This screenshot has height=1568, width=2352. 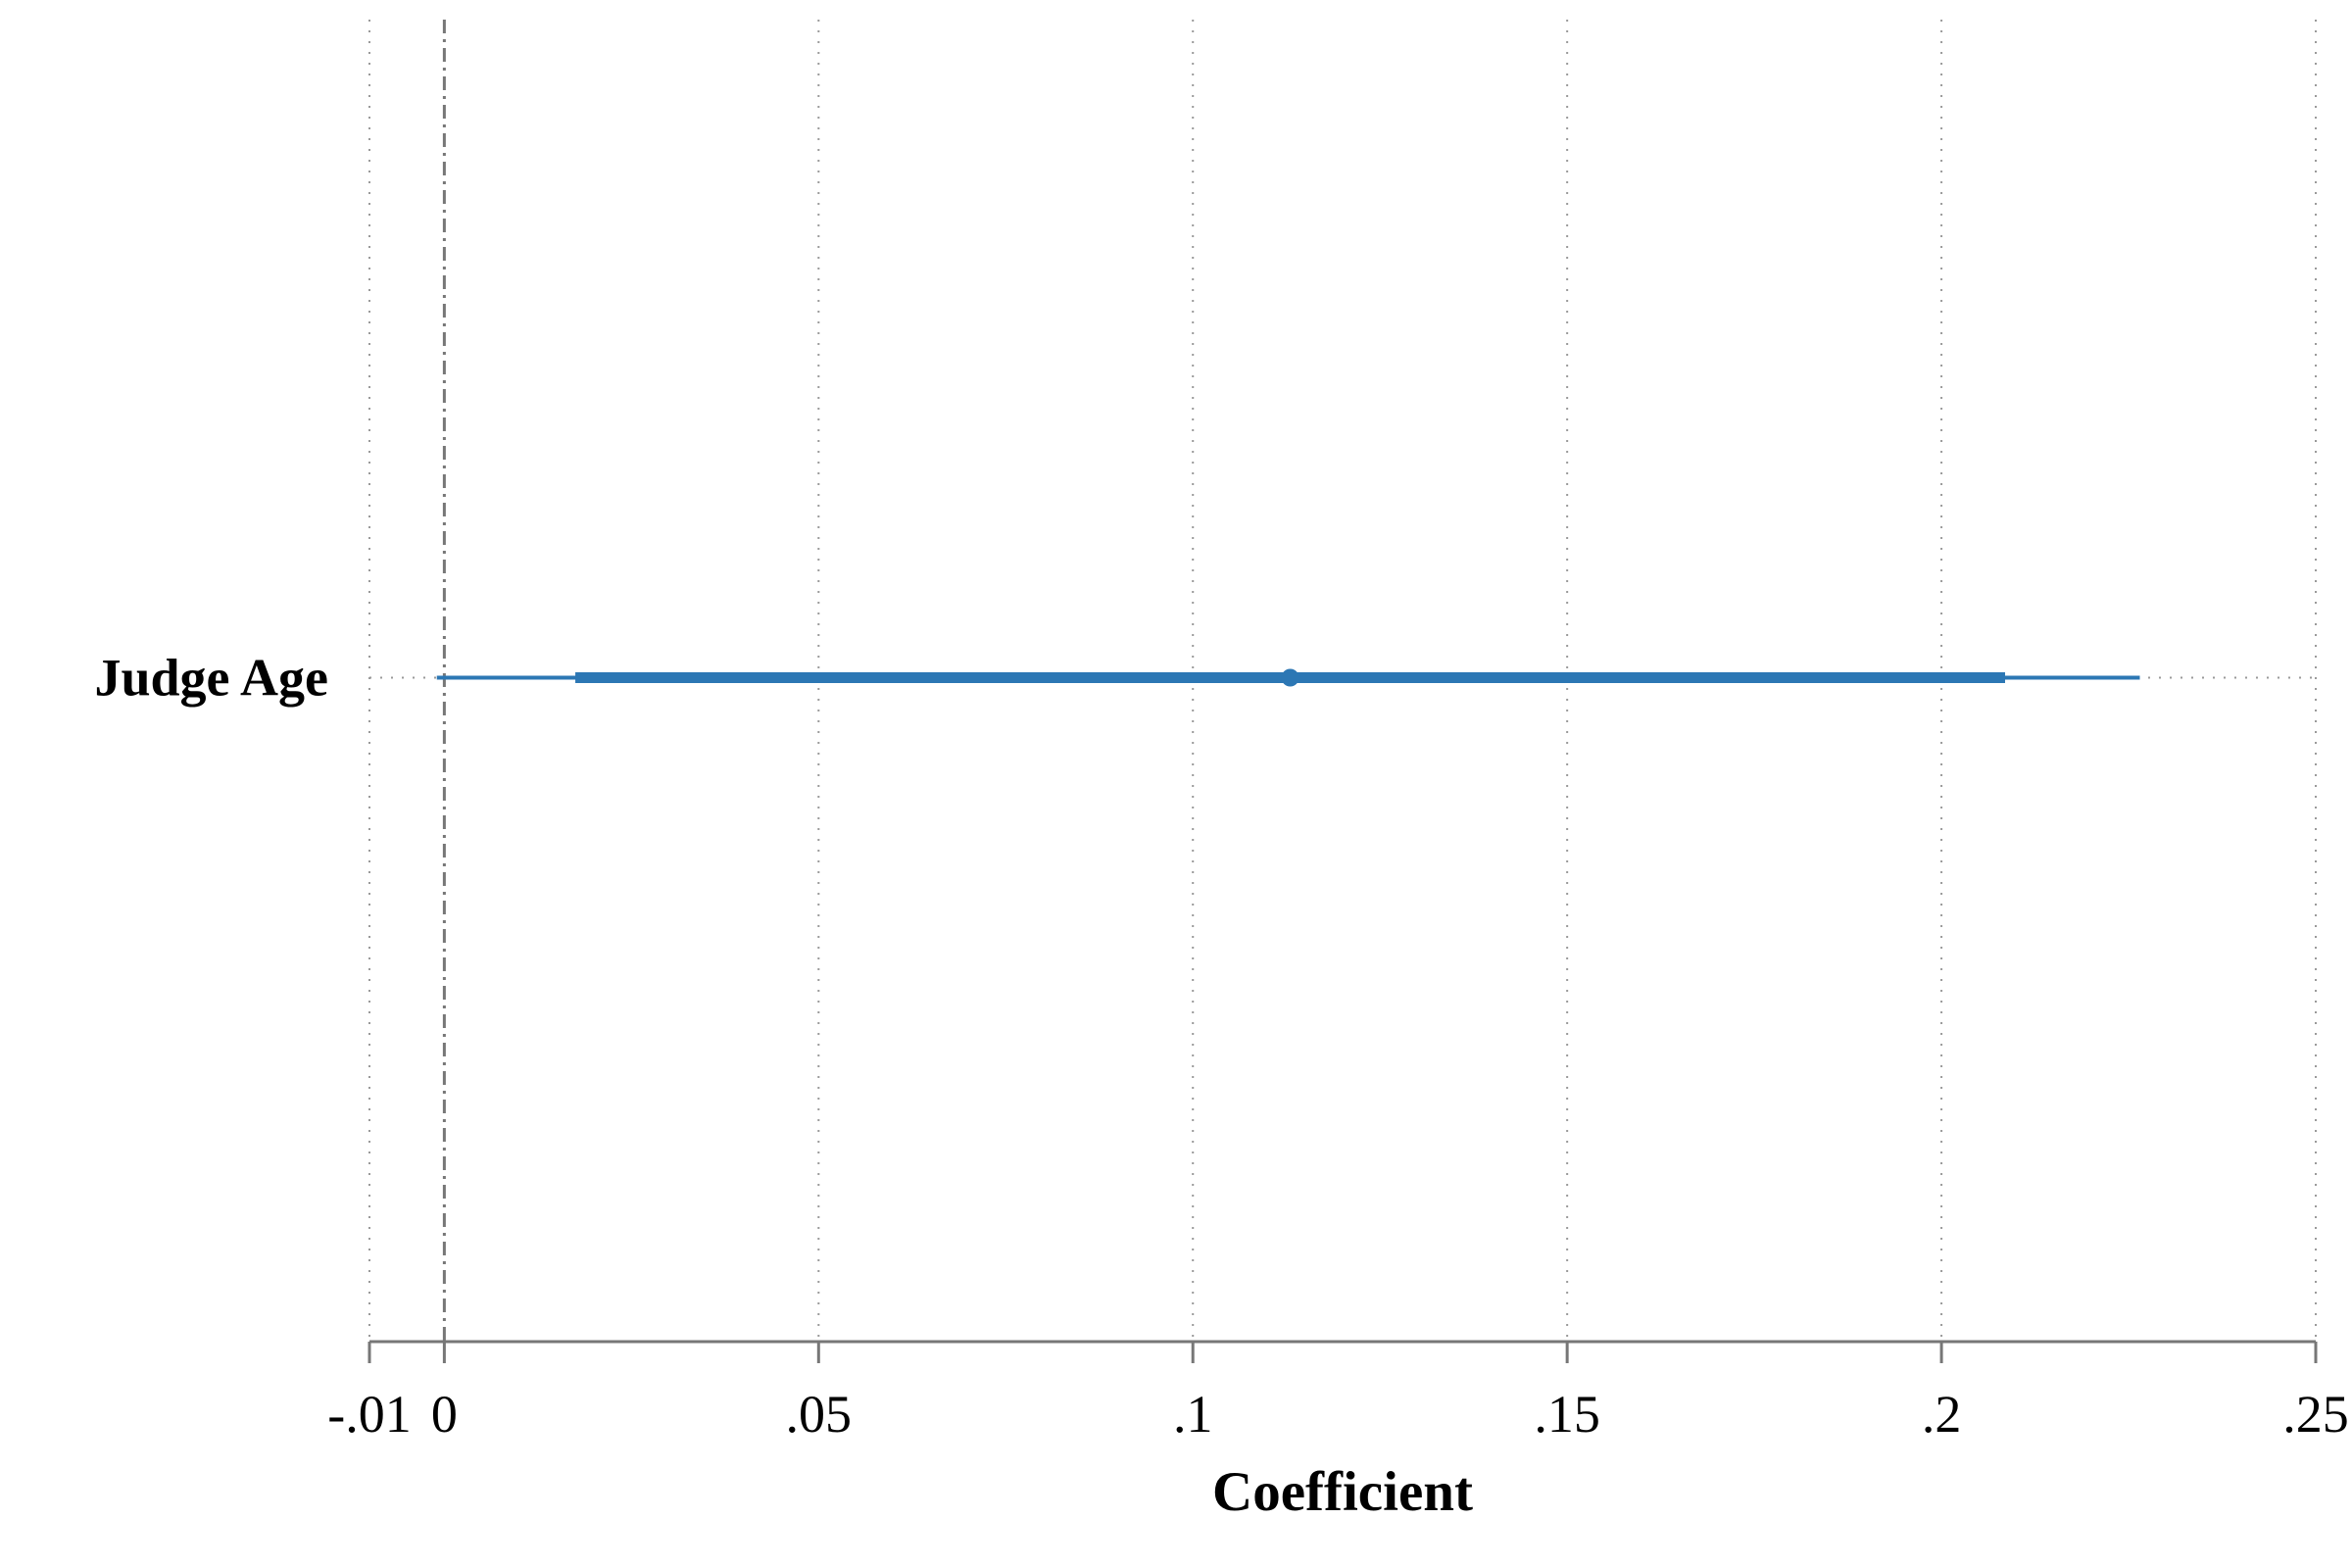 I want to click on x-tick-label: .05, so click(x=819, y=1415).